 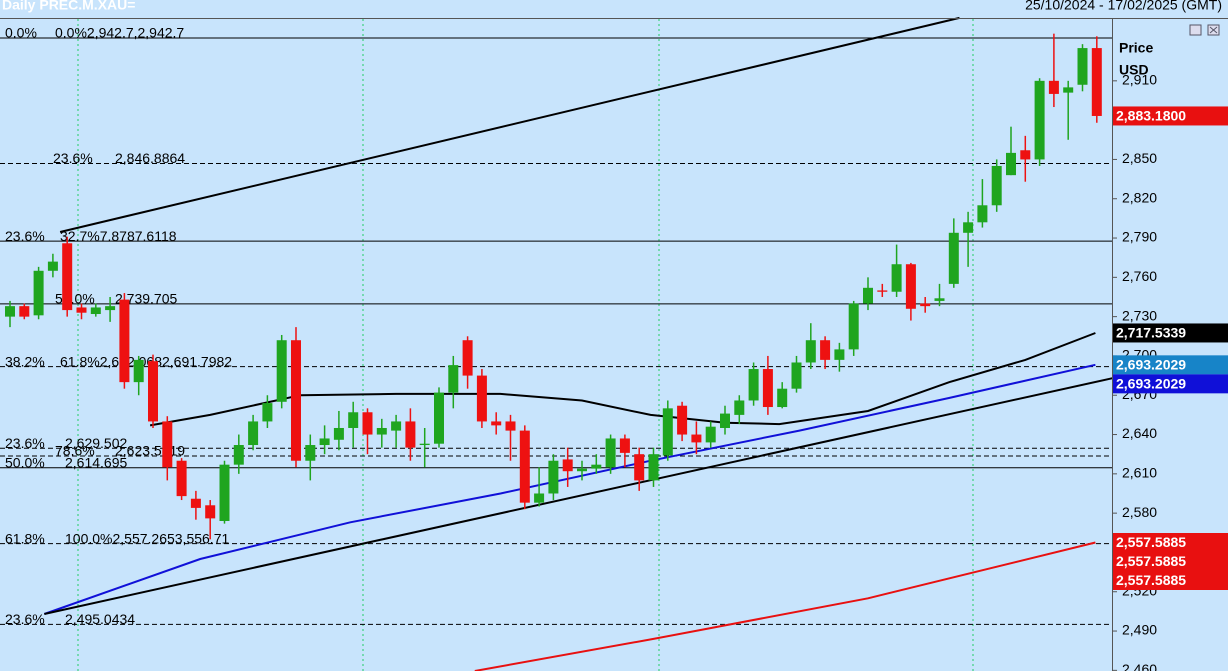 What do you see at coordinates (118, 236) in the screenshot?
I see `fib-label: 32.7%7.8787.6118` at bounding box center [118, 236].